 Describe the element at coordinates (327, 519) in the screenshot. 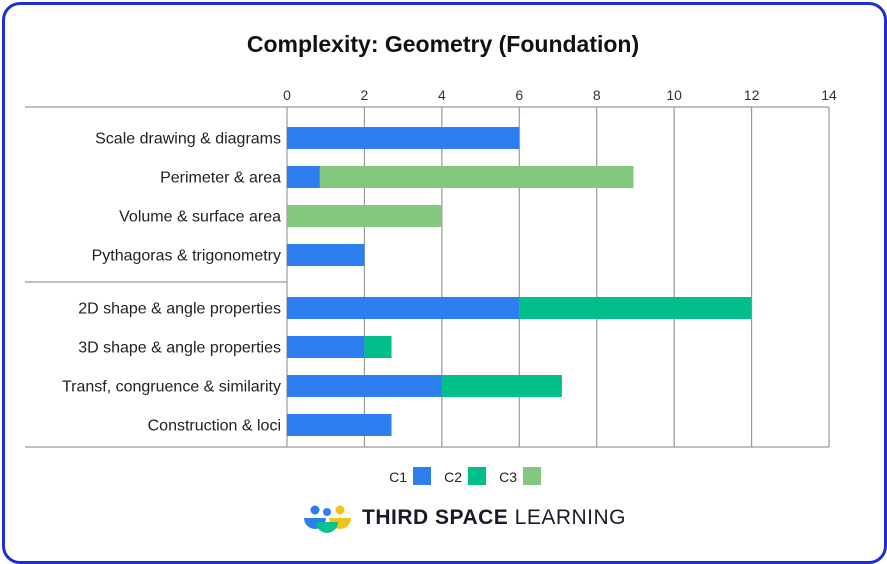

I see `third-space-learning-logo-icon` at that location.